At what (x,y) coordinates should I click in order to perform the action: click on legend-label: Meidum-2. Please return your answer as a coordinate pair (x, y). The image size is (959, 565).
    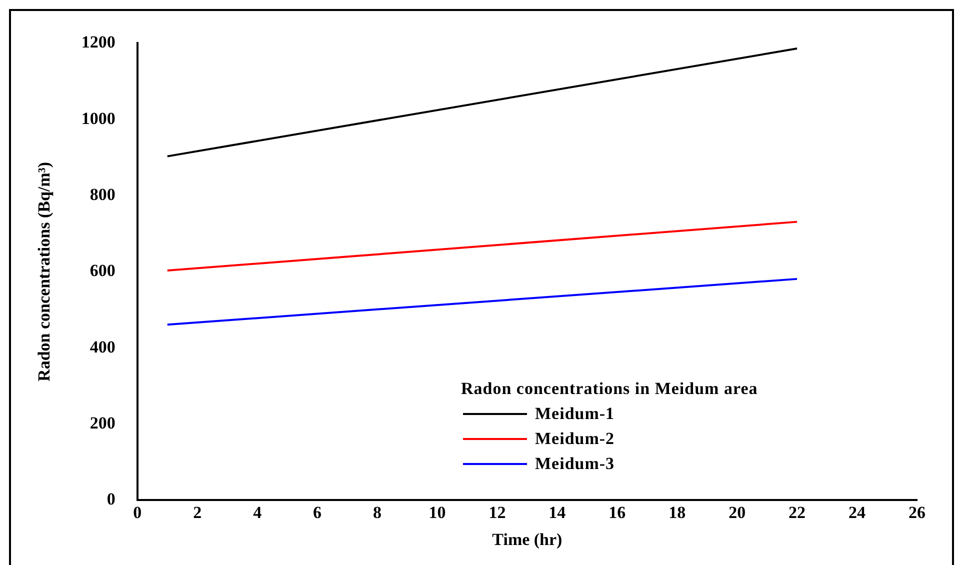
    Looking at the image, I should click on (575, 438).